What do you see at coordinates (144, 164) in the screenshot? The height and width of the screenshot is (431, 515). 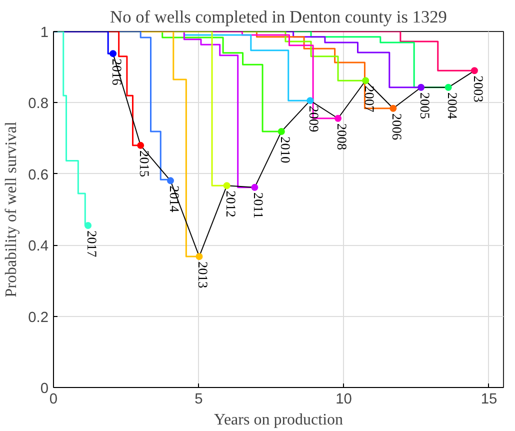 I see `annotation: 2015` at bounding box center [144, 164].